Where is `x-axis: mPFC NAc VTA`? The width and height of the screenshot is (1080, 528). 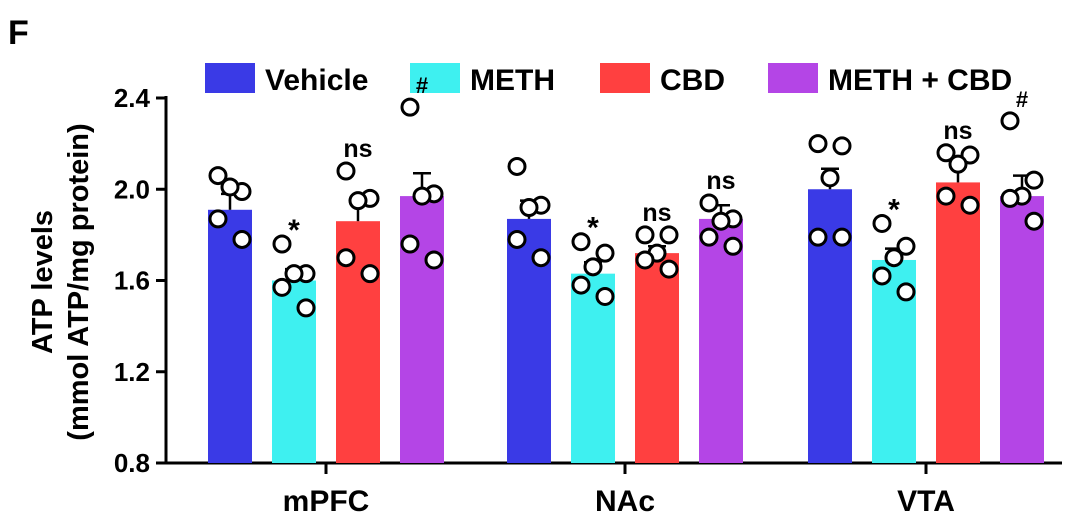 x-axis: mPFC NAc VTA is located at coordinates (613, 489).